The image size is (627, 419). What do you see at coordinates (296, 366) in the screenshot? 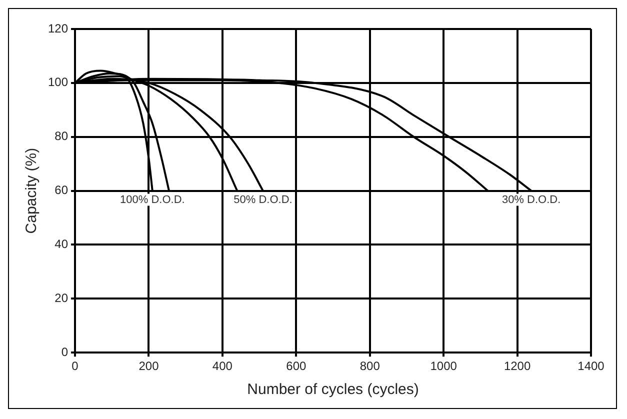
I see `x-tick-label: 600` at bounding box center [296, 366].